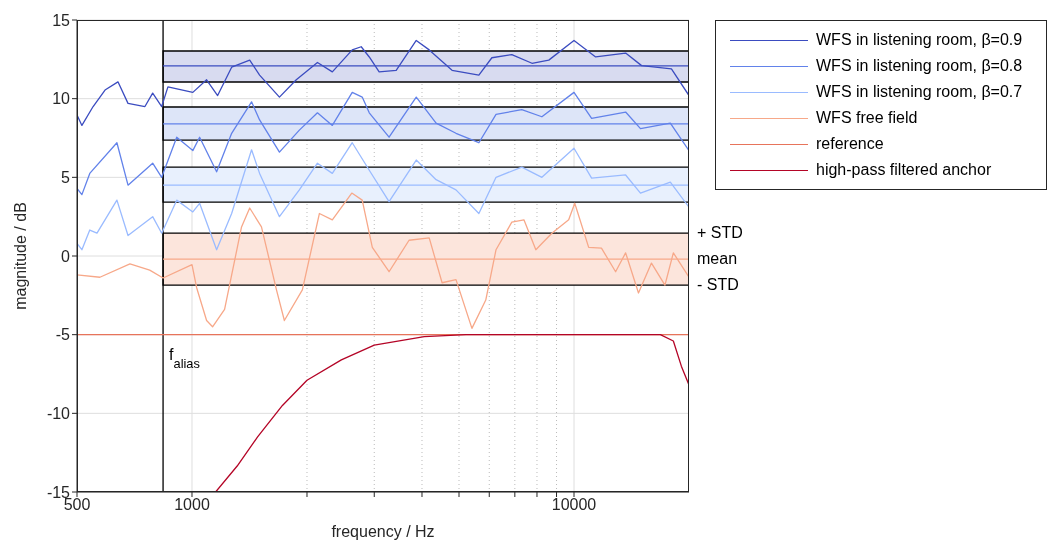 This screenshot has width=1055, height=554. I want to click on text: mean, so click(717, 259).